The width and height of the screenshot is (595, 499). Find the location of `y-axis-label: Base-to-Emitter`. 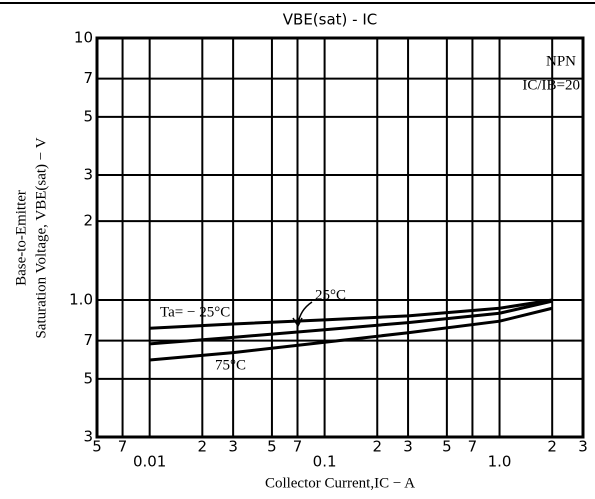

y-axis-label: Base-to-Emitter is located at coordinates (21, 238).